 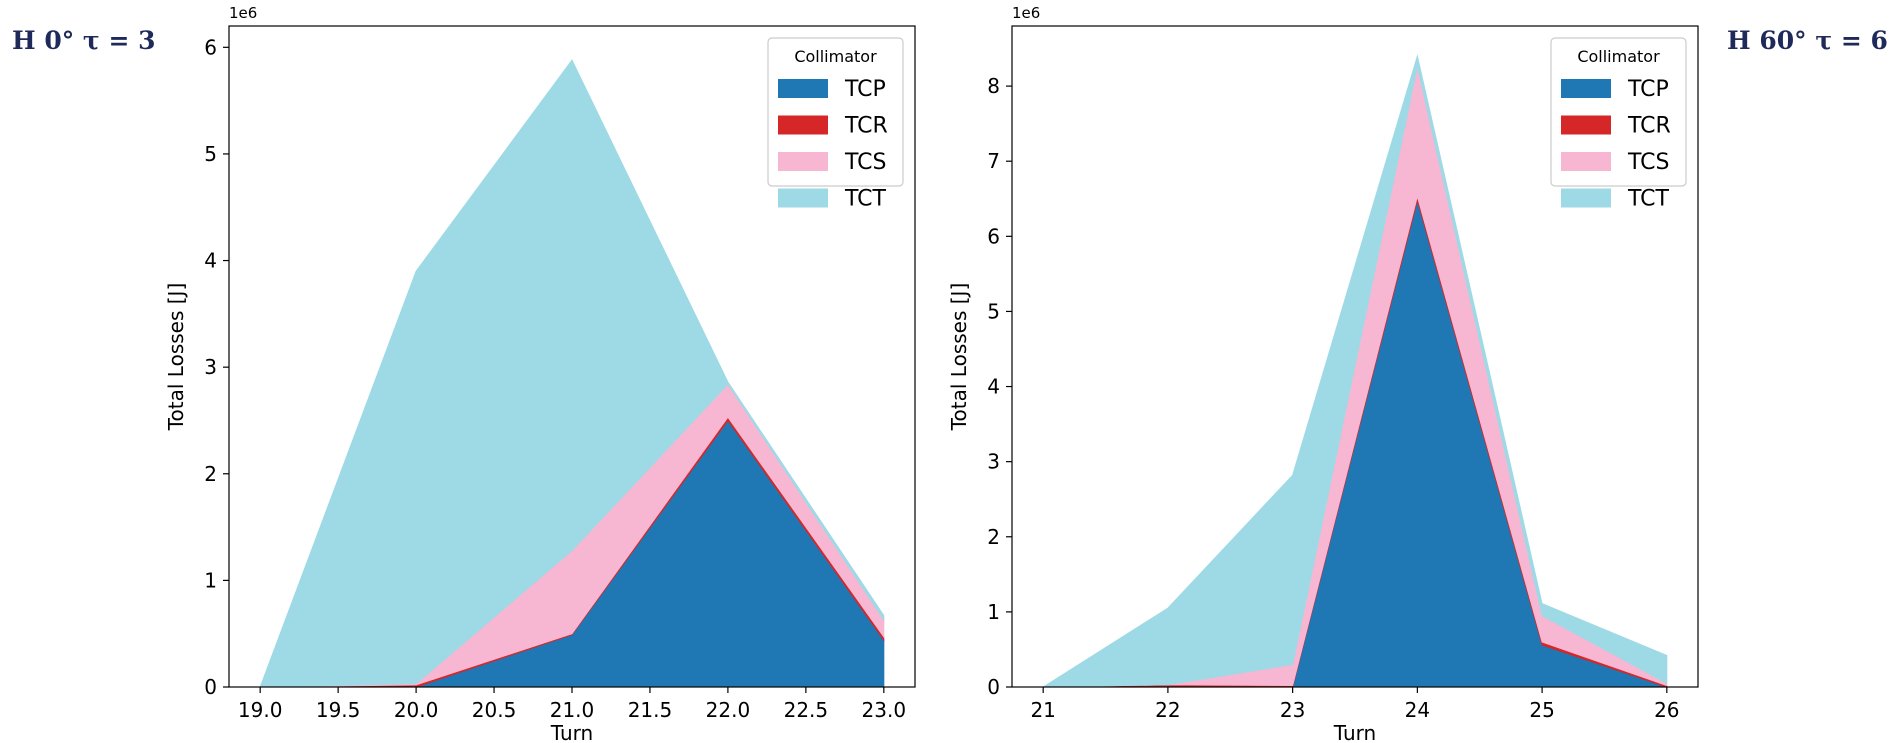 What do you see at coordinates (993, 161) in the screenshot?
I see `y-tick-label: 7` at bounding box center [993, 161].